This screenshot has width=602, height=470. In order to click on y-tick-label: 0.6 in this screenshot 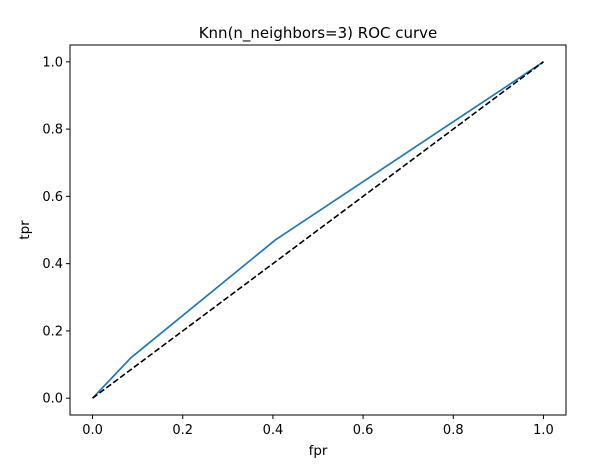, I will do `click(52, 197)`.